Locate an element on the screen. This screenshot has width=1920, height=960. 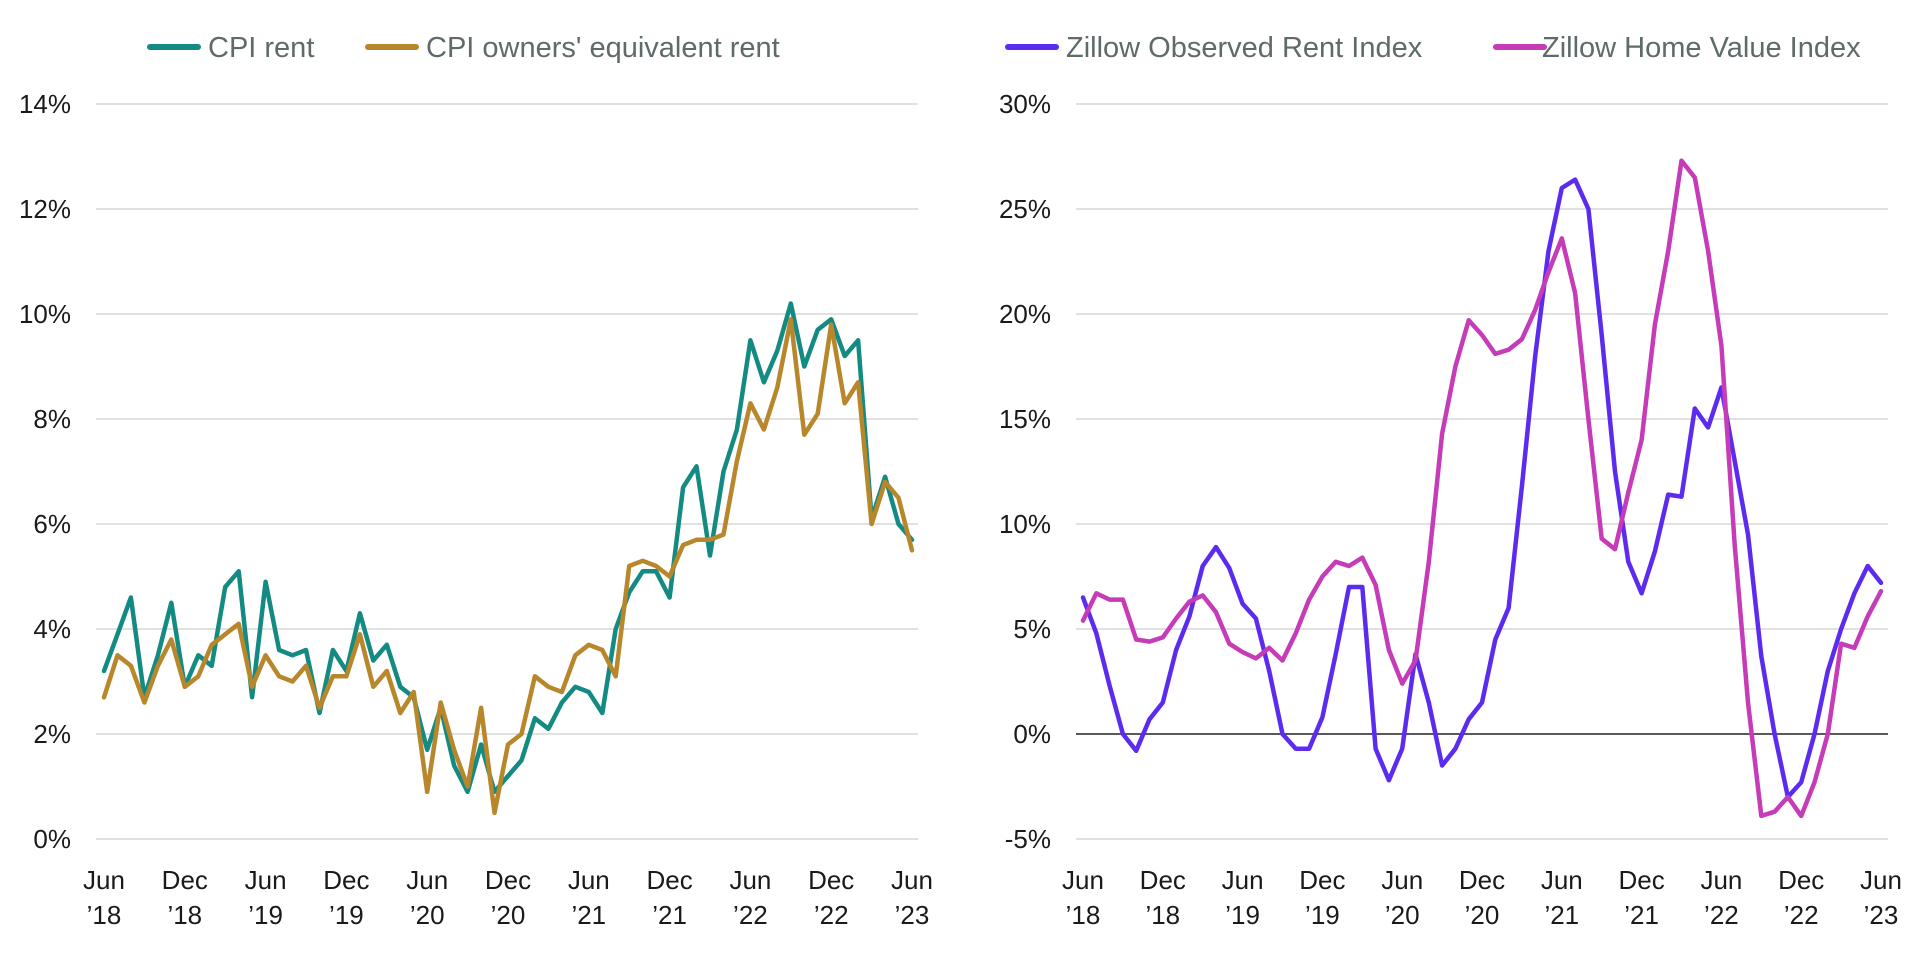
legend-label: CPI rent is located at coordinates (261, 48).